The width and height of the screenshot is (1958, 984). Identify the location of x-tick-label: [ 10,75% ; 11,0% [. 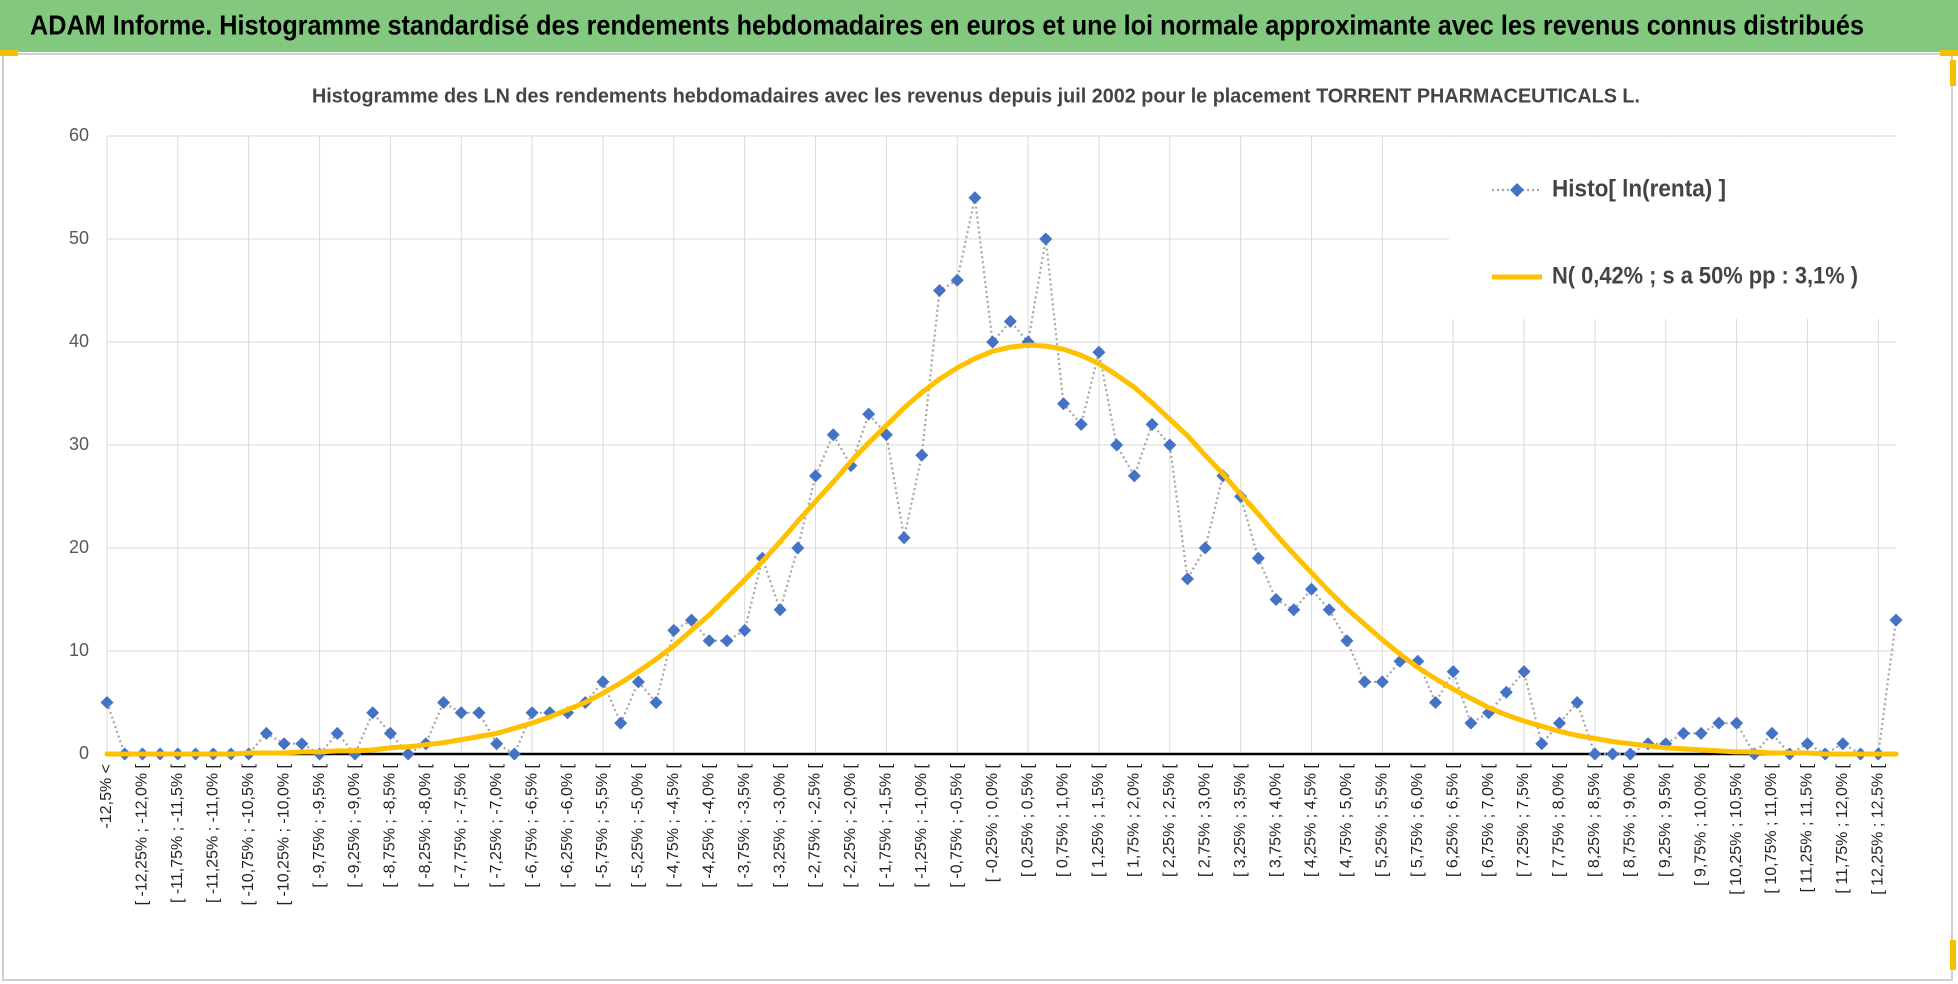
(1771, 828).